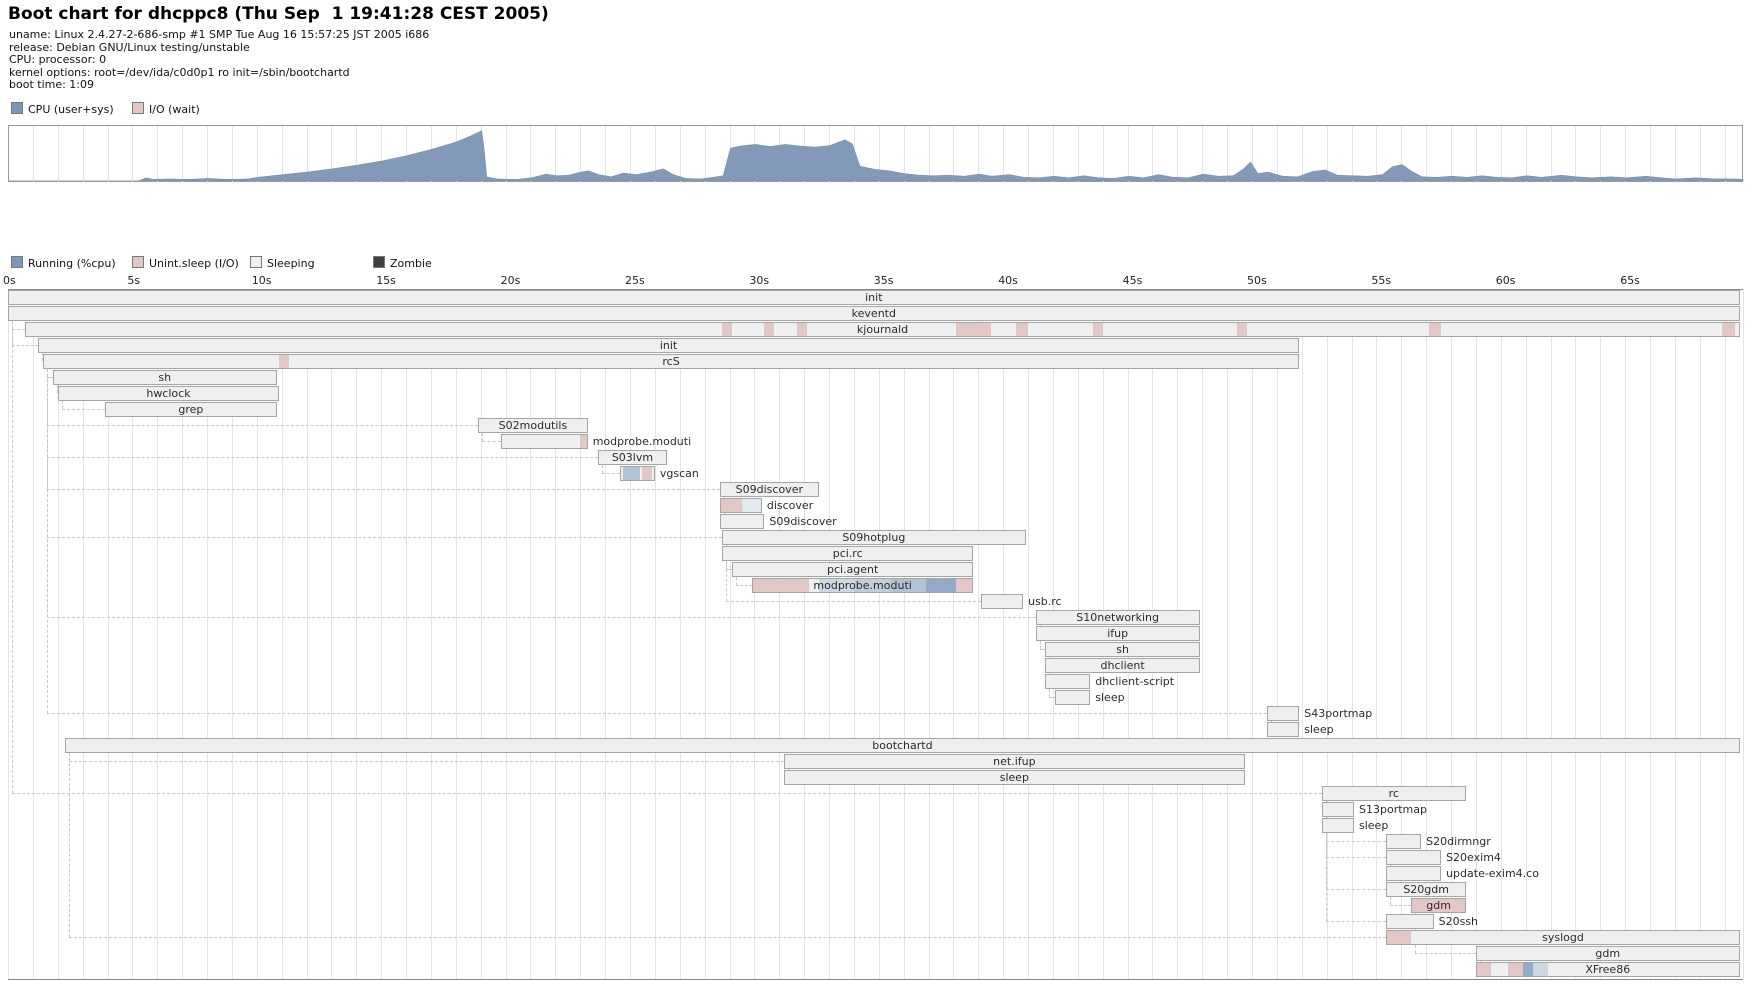 The width and height of the screenshot is (1752, 988). I want to click on process-label: sleep, so click(1014, 777).